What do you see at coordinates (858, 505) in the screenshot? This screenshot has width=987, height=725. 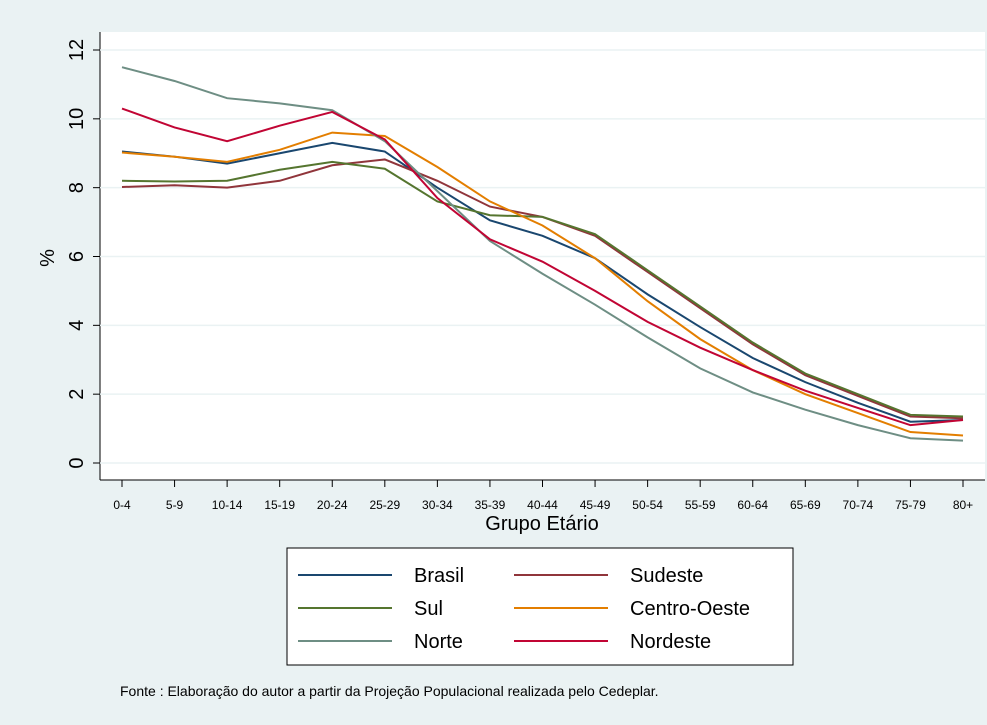 I see `x-tick-label: 70-74` at bounding box center [858, 505].